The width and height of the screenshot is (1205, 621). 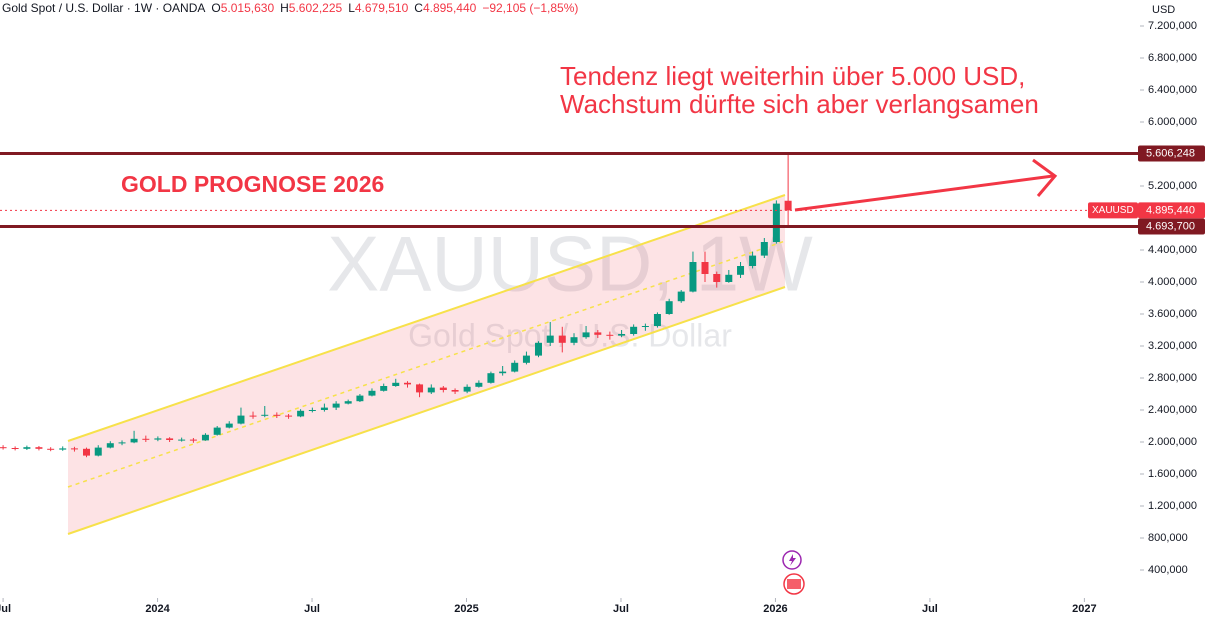 What do you see at coordinates (157, 609) in the screenshot?
I see `x-tick-label: 2024` at bounding box center [157, 609].